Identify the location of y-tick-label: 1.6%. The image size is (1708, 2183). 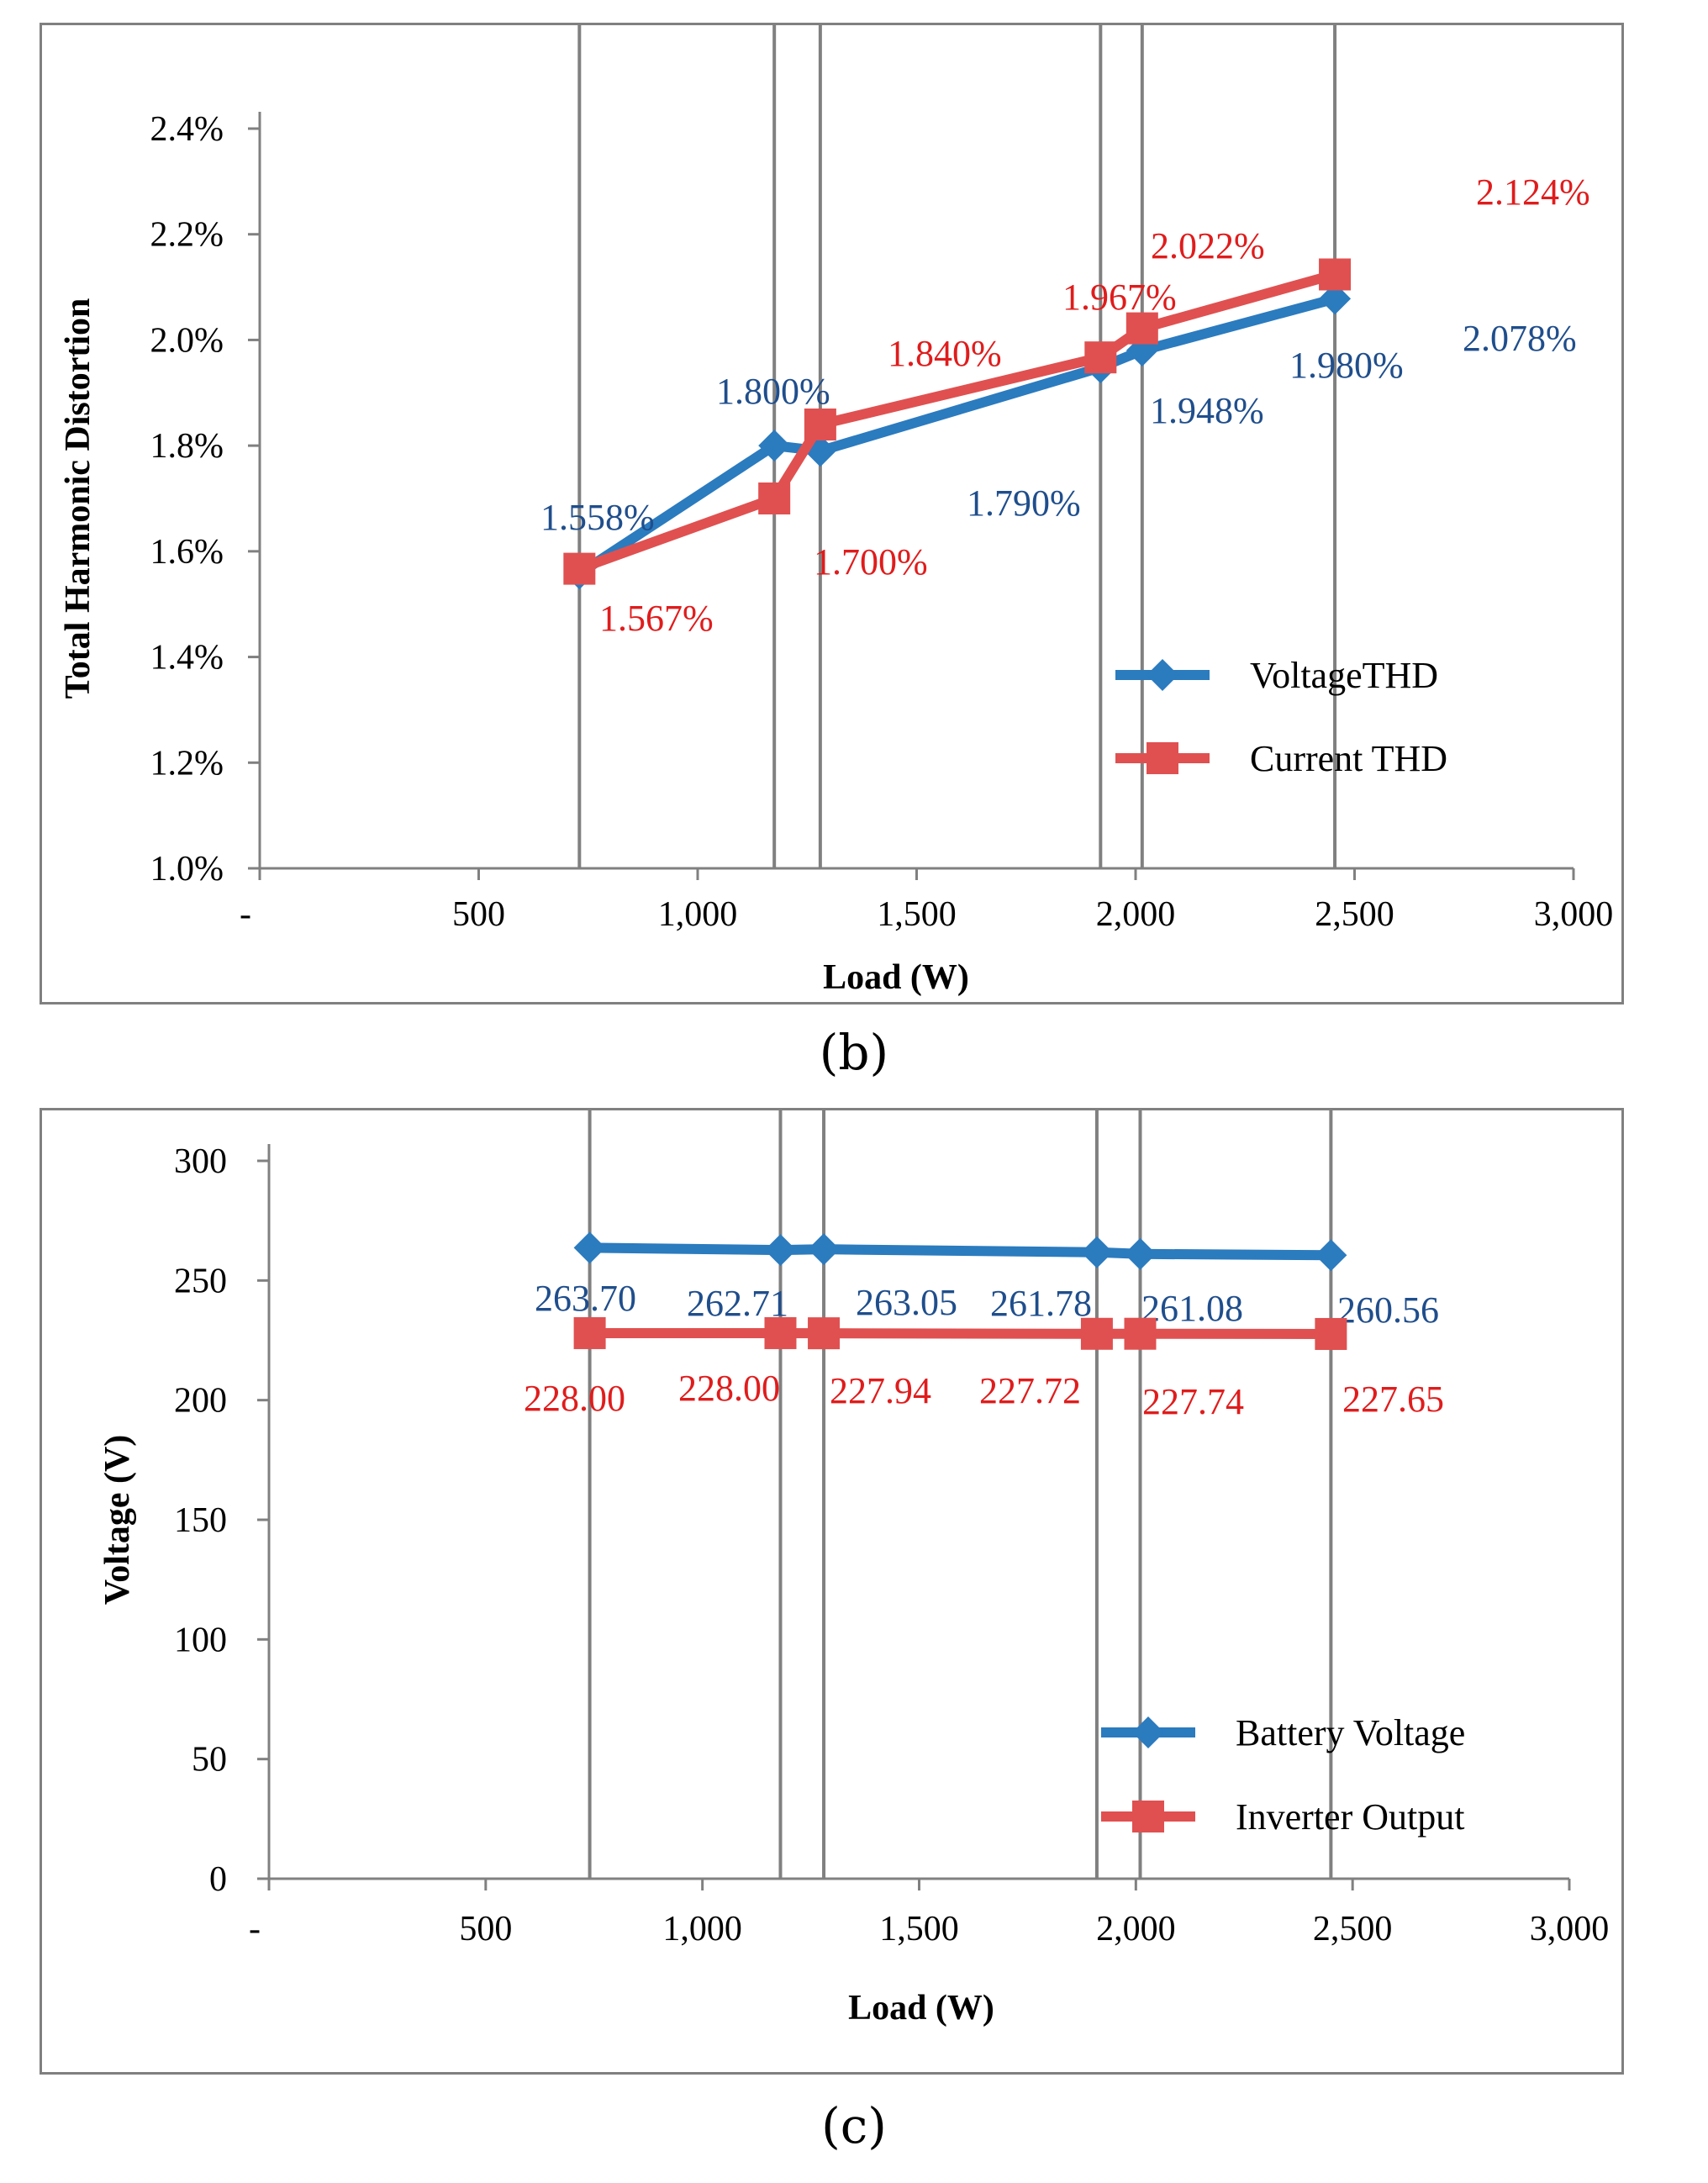
(187, 552).